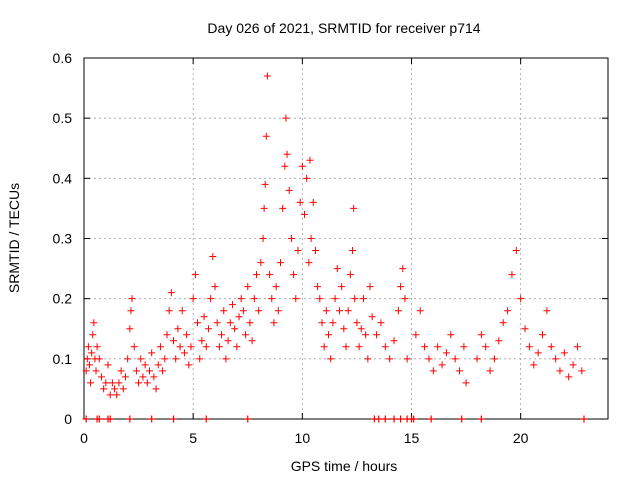  What do you see at coordinates (63, 359) in the screenshot?
I see `y-tick-label: 0.1` at bounding box center [63, 359].